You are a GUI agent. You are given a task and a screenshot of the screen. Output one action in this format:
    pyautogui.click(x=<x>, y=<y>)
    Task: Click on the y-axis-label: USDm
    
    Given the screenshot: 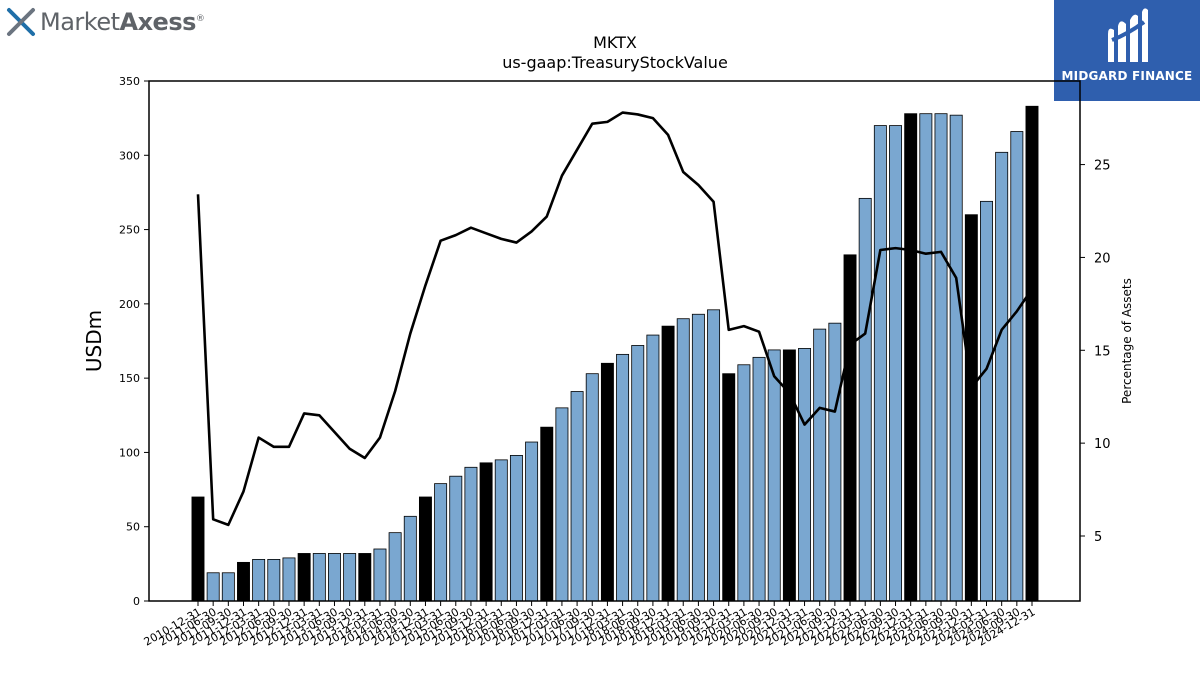 What is the action you would take?
    pyautogui.click(x=94, y=341)
    